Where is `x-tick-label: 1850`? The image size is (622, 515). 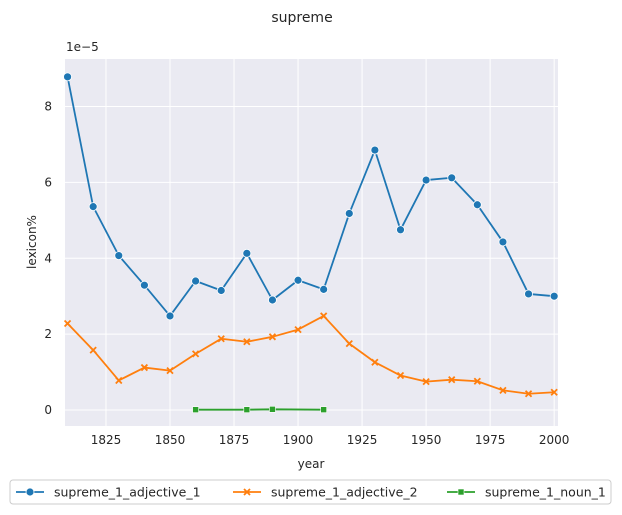 x-tick-label: 1850 is located at coordinates (170, 440).